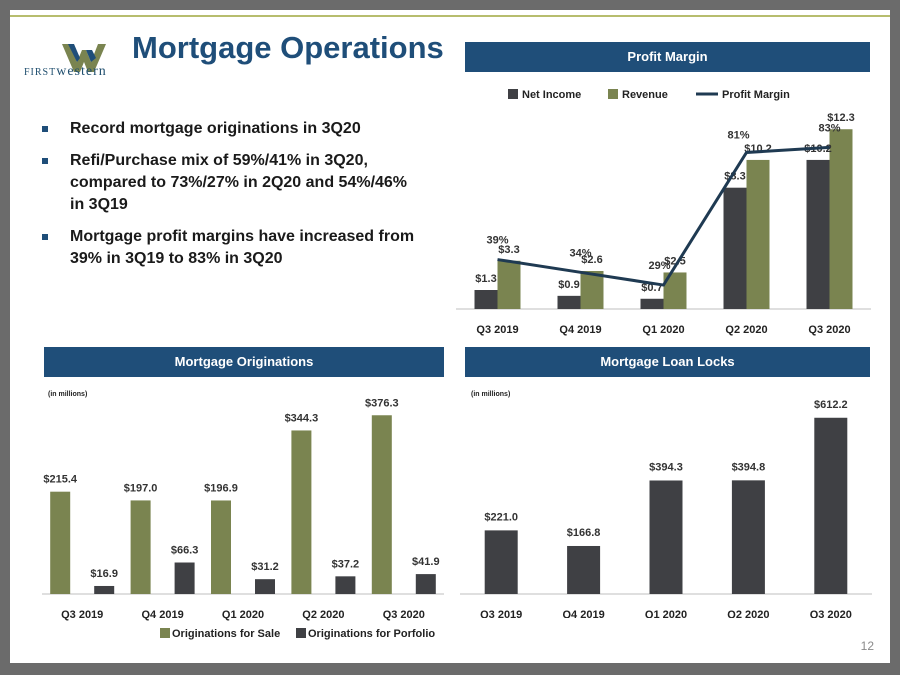 The image size is (900, 675). What do you see at coordinates (659, 266) in the screenshot?
I see `profit-margin-label: 29%` at bounding box center [659, 266].